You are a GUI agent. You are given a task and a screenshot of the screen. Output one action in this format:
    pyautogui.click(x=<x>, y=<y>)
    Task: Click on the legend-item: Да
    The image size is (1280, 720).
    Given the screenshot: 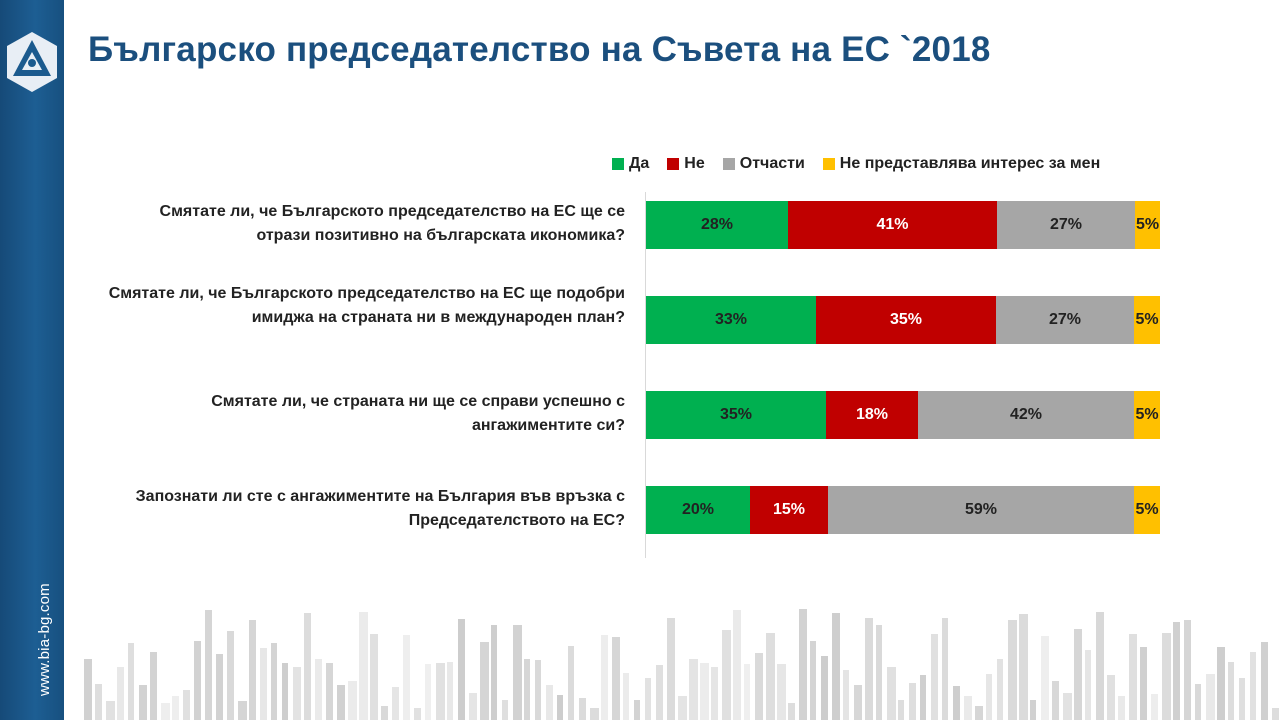 What is the action you would take?
    pyautogui.click(x=630, y=164)
    